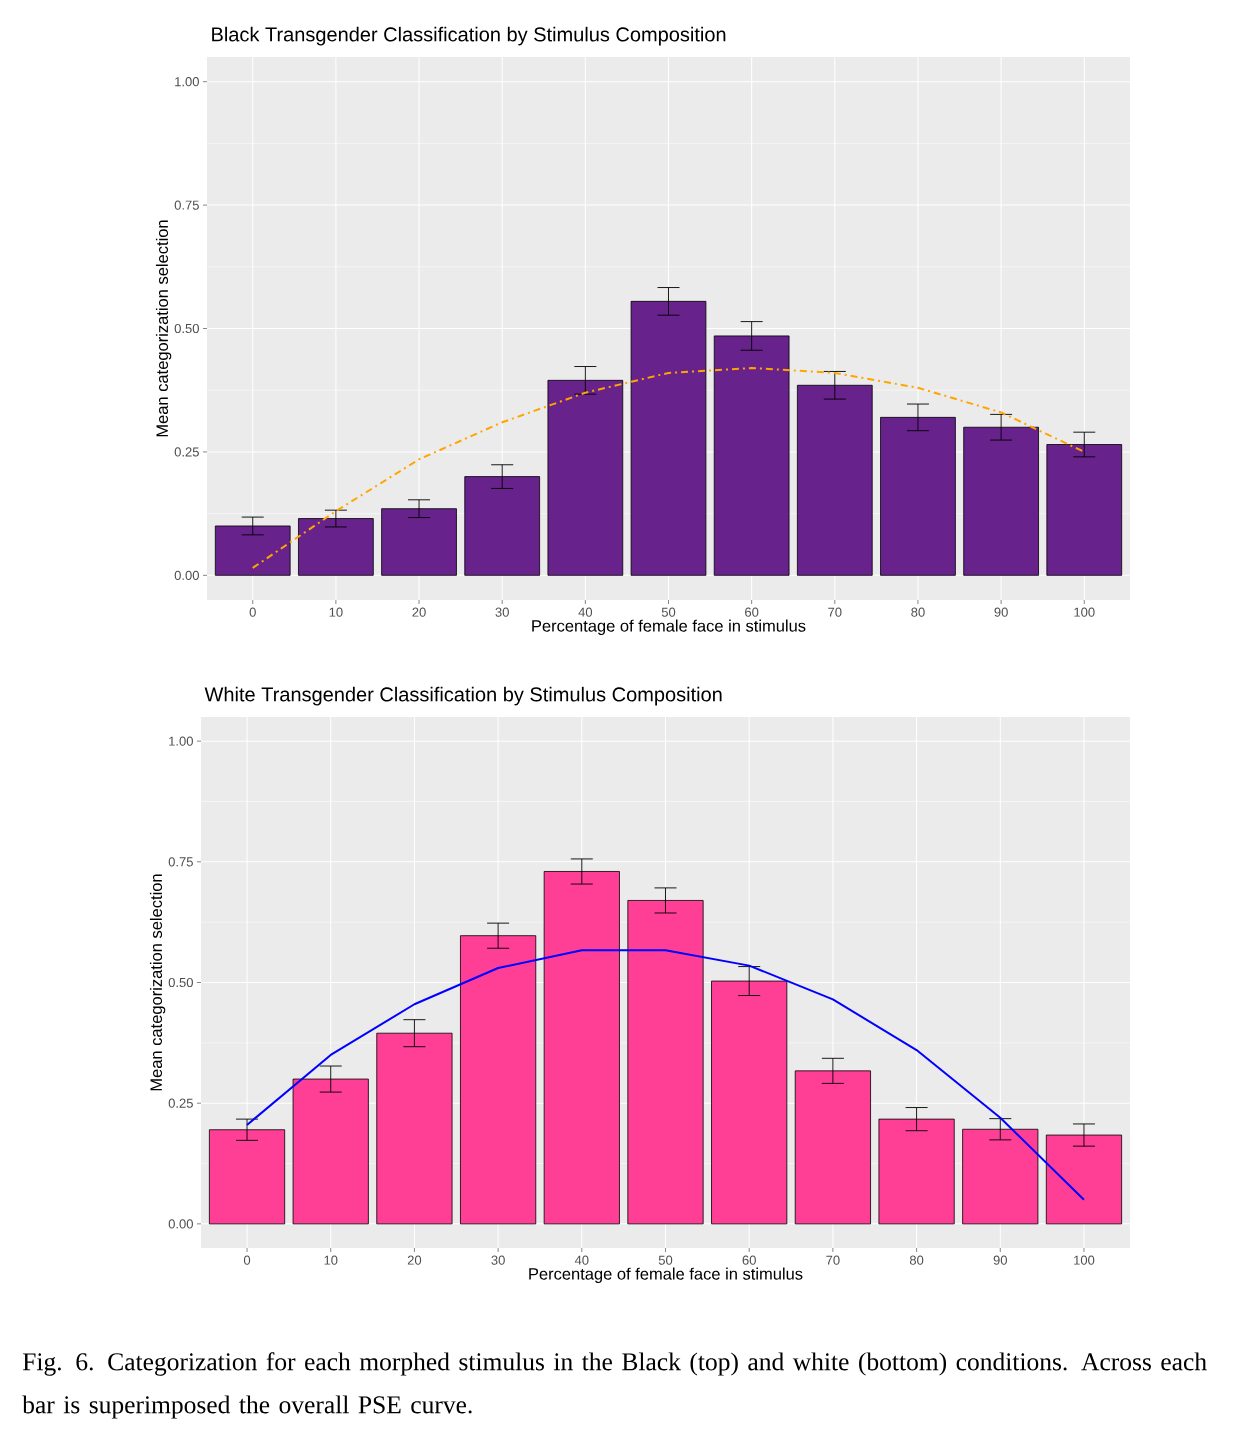 This screenshot has width=1252, height=1430. I want to click on line-series, so click(665, 1075).